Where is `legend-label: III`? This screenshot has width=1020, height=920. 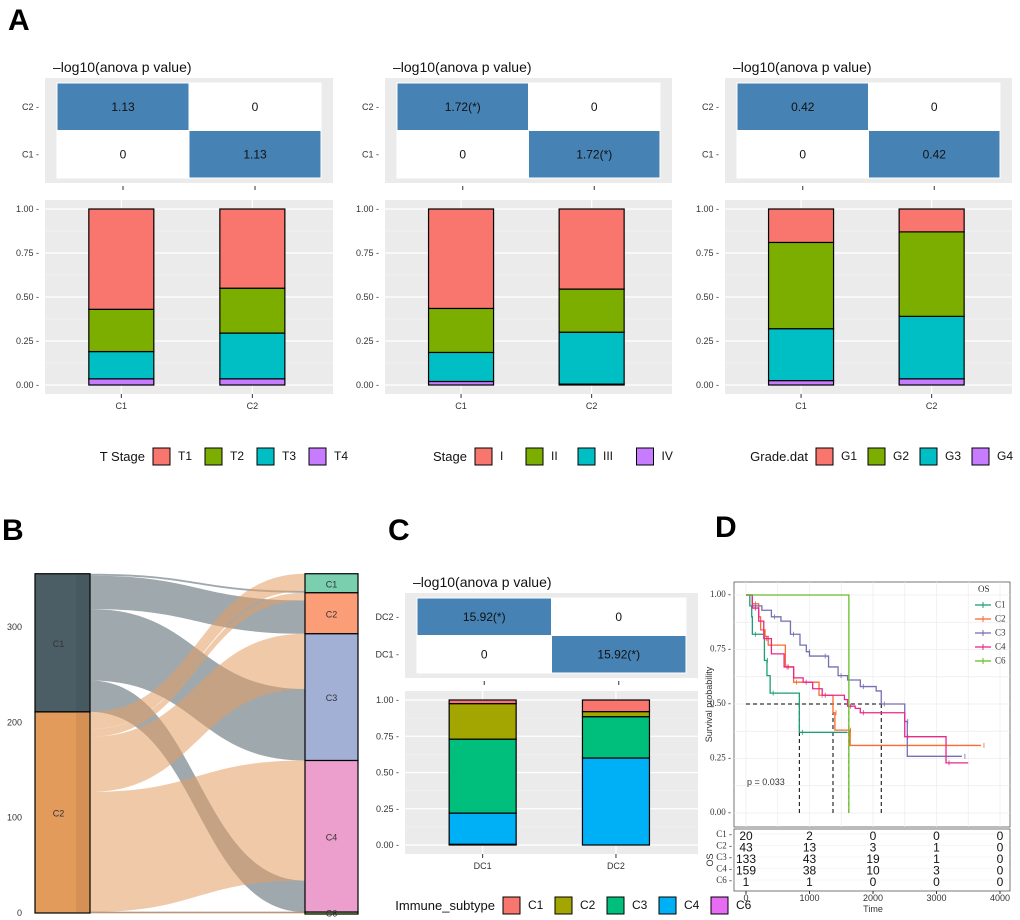
legend-label: III is located at coordinates (608, 456).